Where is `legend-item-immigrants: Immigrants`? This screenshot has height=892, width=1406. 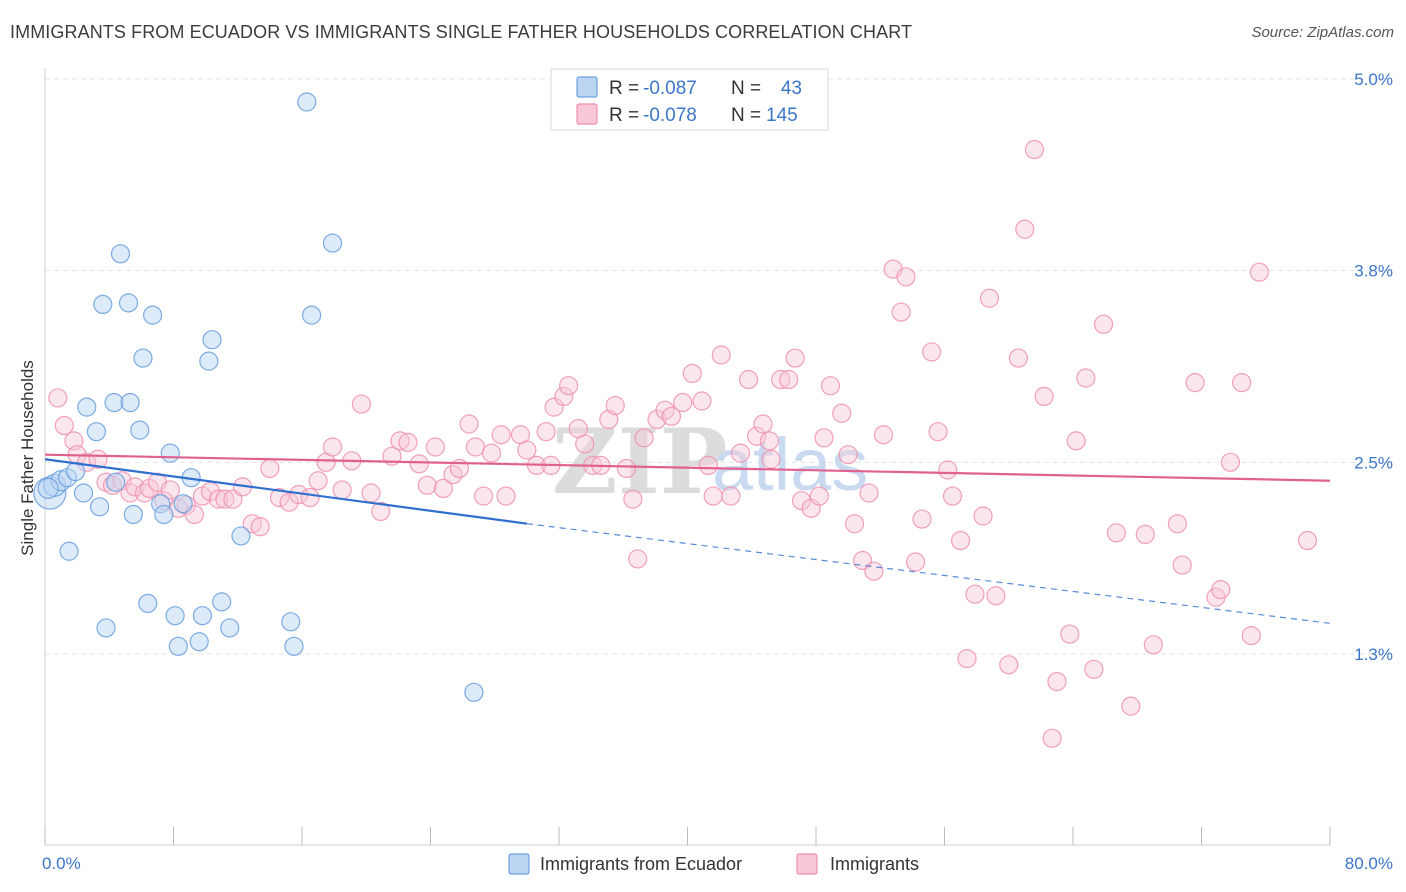 legend-item-immigrants: Immigrants is located at coordinates (857, 864).